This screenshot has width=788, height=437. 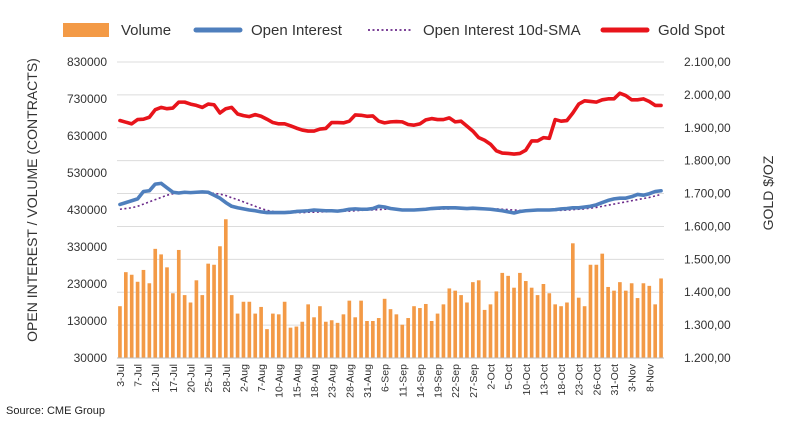 I want to click on y-right-tick-label: 1.400,00, so click(x=707, y=292).